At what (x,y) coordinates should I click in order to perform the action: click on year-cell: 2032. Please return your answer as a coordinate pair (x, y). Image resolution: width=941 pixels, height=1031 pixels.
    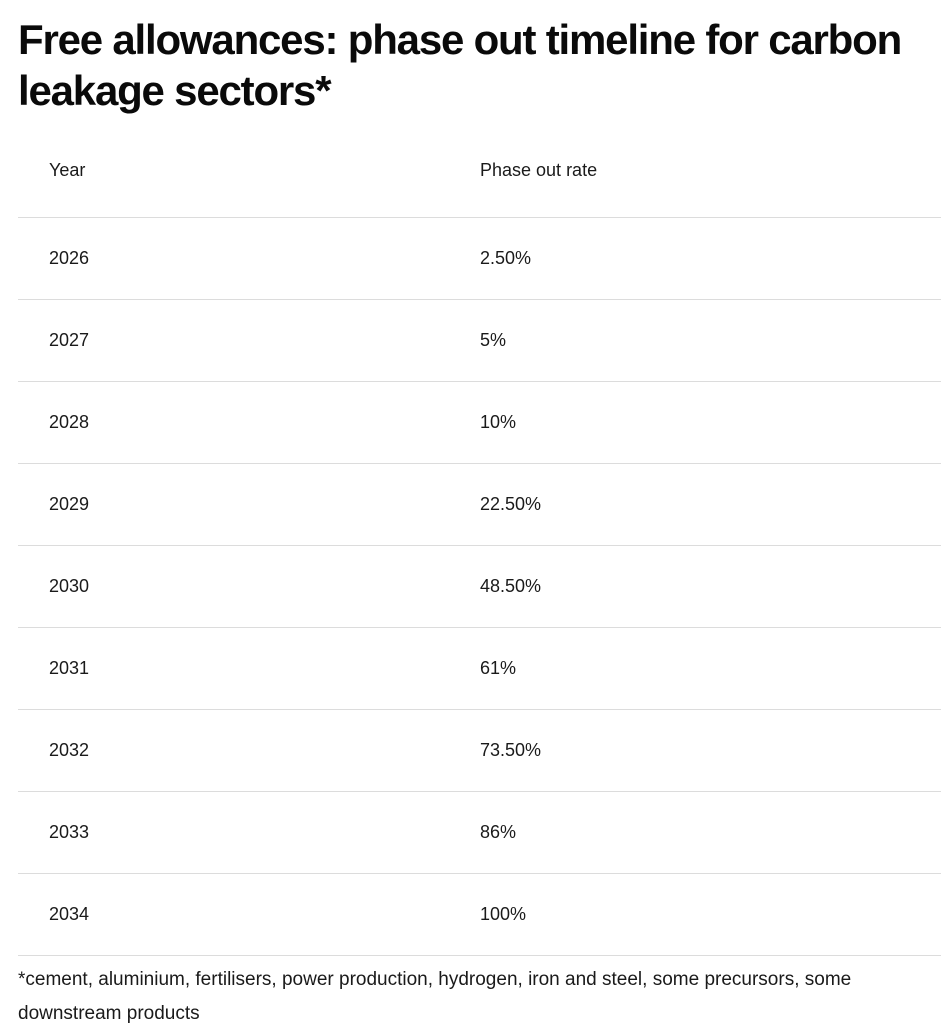
    Looking at the image, I should click on (233, 750).